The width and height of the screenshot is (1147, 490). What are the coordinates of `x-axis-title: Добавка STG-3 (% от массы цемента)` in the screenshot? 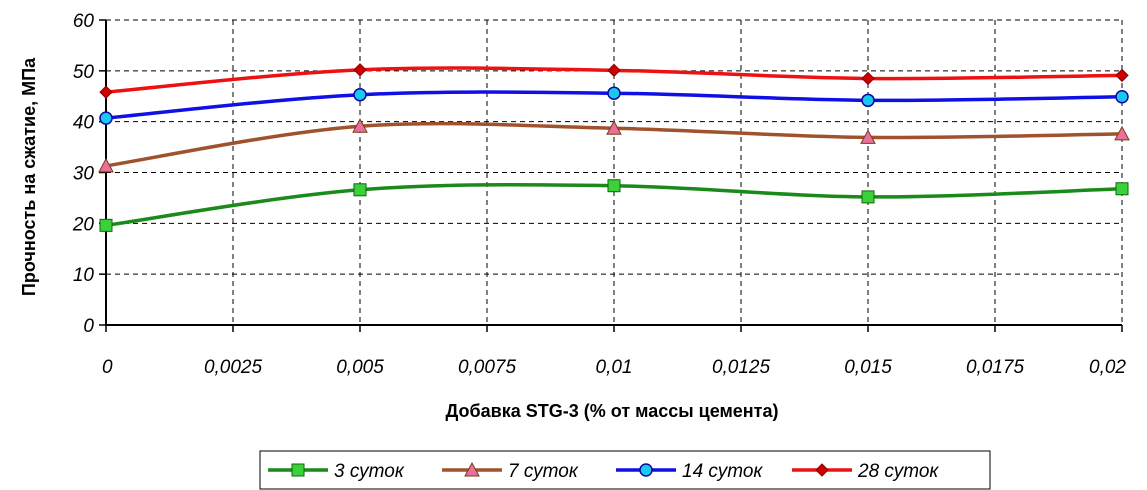 It's located at (612, 411).